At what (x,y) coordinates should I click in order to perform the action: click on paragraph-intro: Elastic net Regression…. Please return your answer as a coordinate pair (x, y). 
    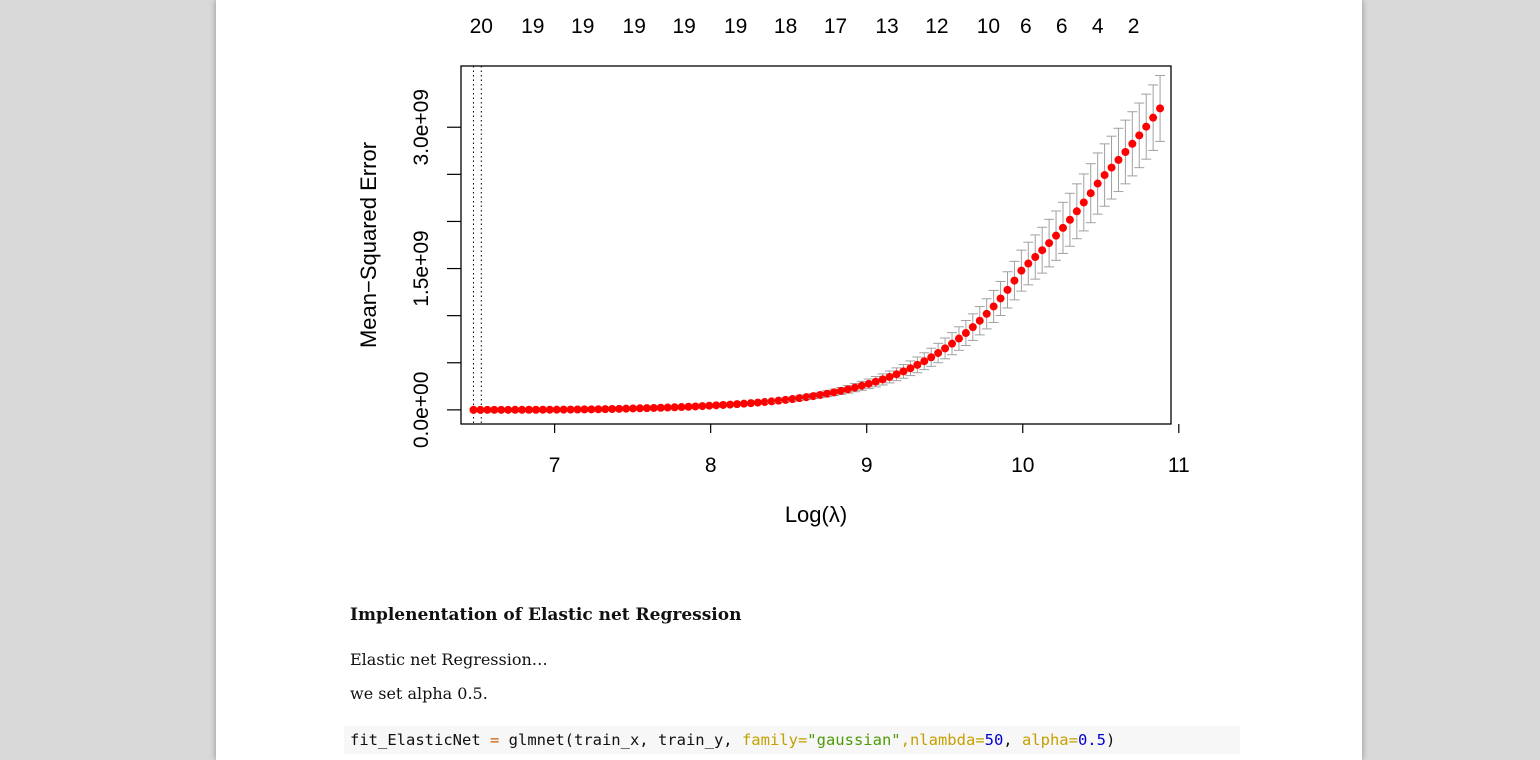
    Looking at the image, I should click on (449, 659).